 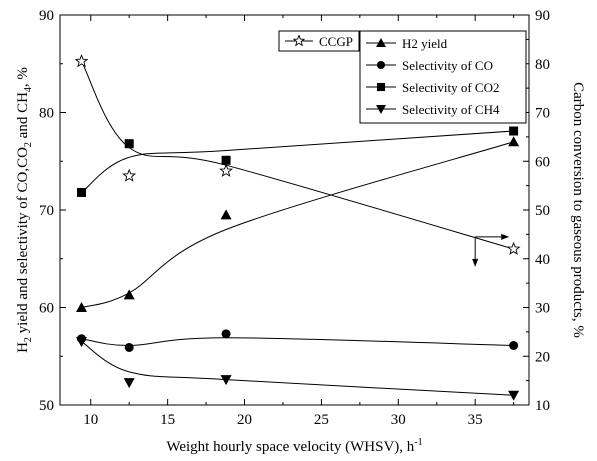 What do you see at coordinates (542, 65) in the screenshot?
I see `y-right-tick-label: 80` at bounding box center [542, 65].